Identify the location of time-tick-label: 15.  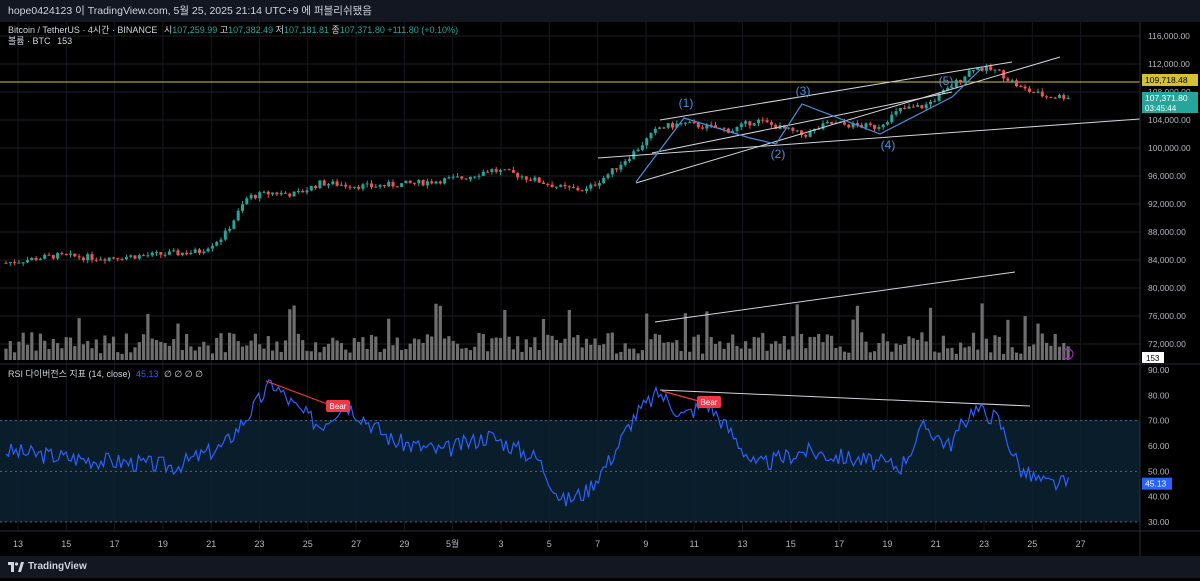
(66, 544).